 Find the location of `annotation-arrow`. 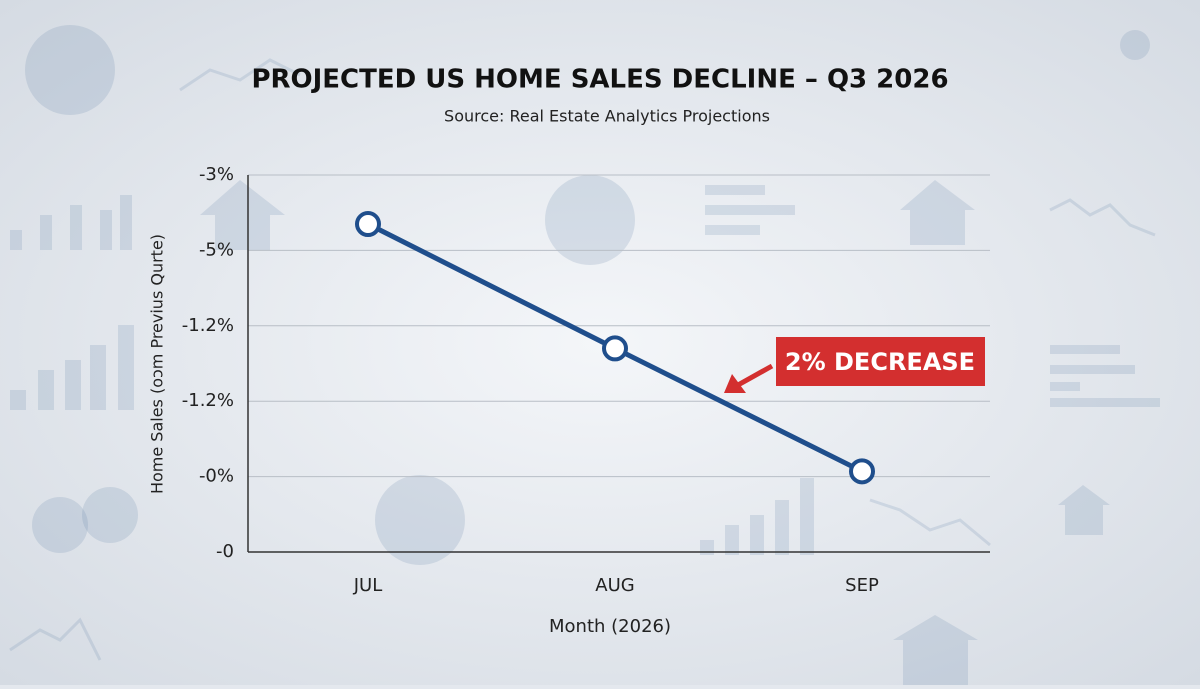

annotation-arrow is located at coordinates (755, 375).